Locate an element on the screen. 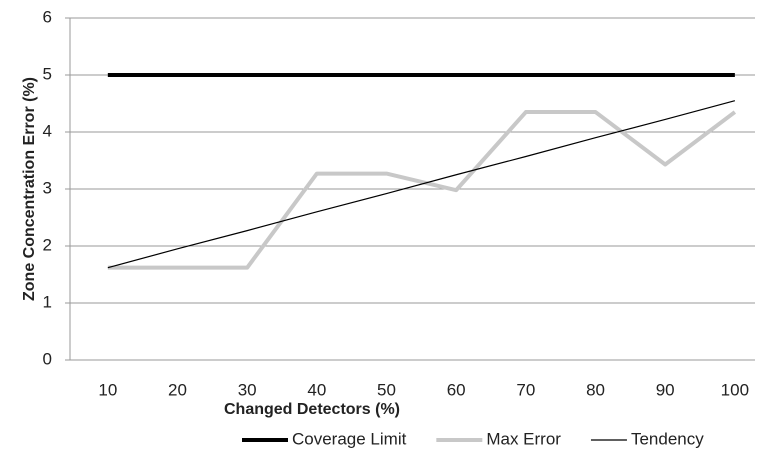 The height and width of the screenshot is (454, 757). x-tick-label: 60 is located at coordinates (456, 389).